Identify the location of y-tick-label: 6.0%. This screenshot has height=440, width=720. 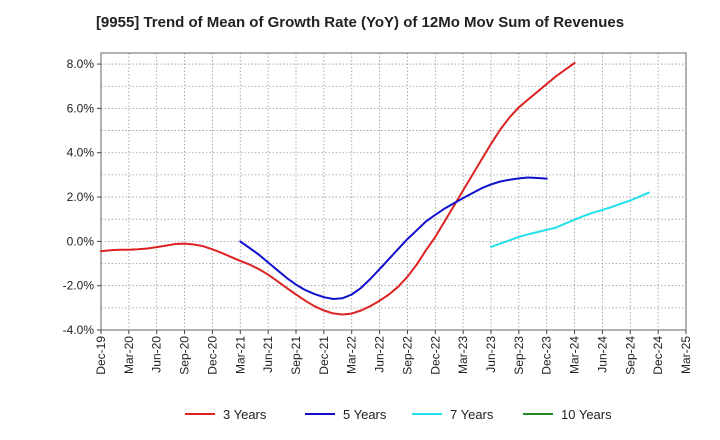
(81, 108).